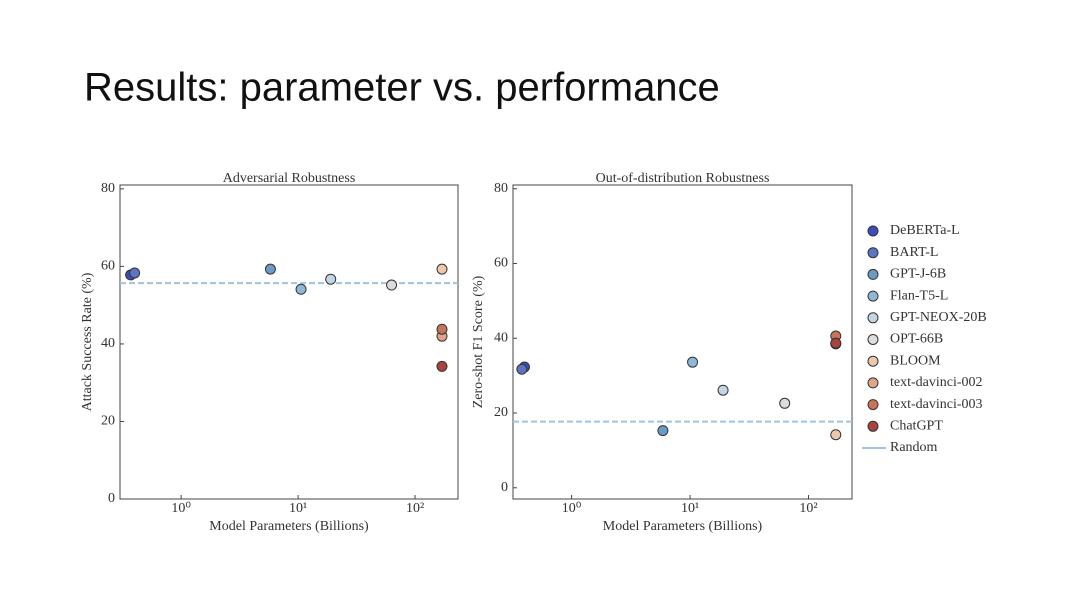 The width and height of the screenshot is (1080, 608). What do you see at coordinates (683, 178) in the screenshot?
I see `chart-title: Out-of-distribution Robustness` at bounding box center [683, 178].